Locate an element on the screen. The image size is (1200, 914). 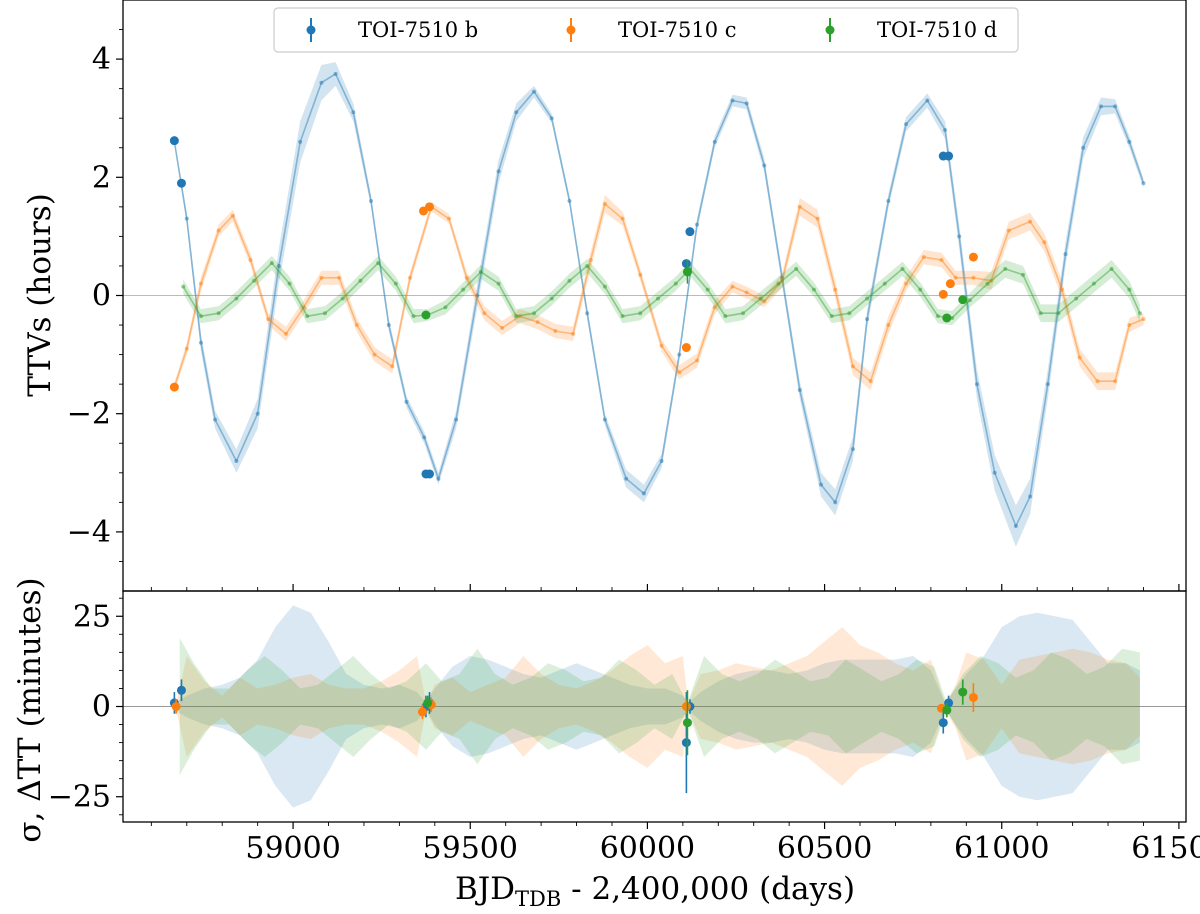
uncertainty-band-c is located at coordinates (658, 706).